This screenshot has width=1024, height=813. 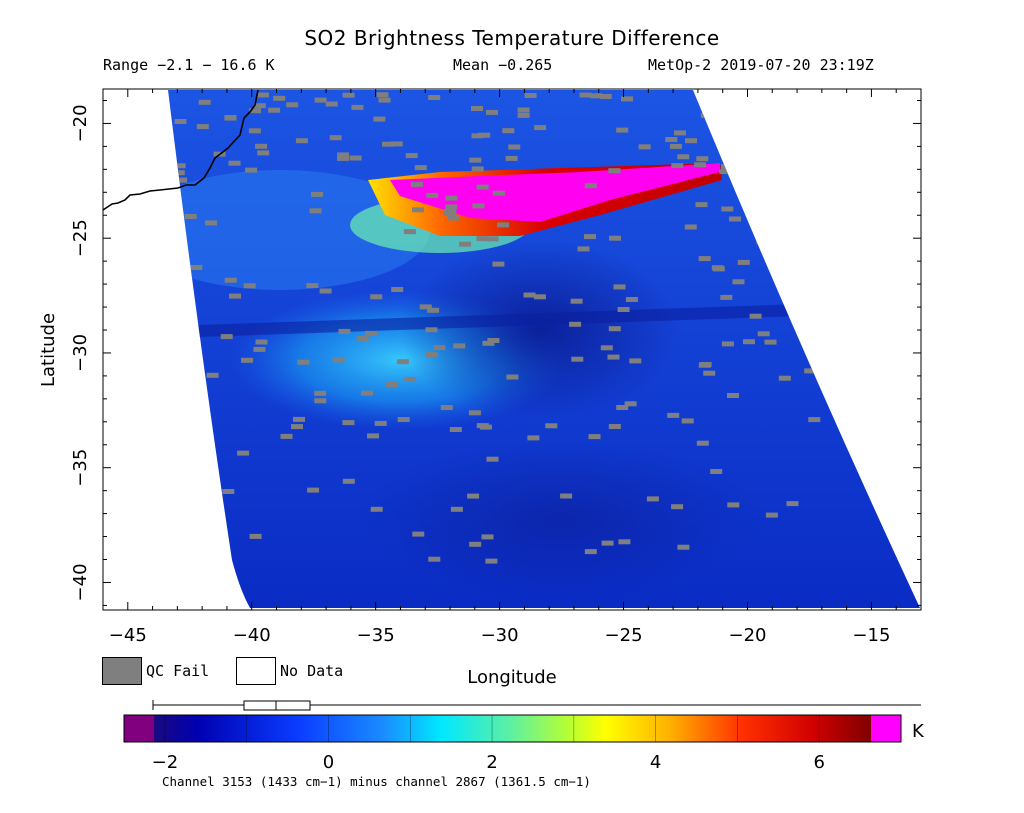 I want to click on x-axis-label: Longitude, so click(x=512, y=677).